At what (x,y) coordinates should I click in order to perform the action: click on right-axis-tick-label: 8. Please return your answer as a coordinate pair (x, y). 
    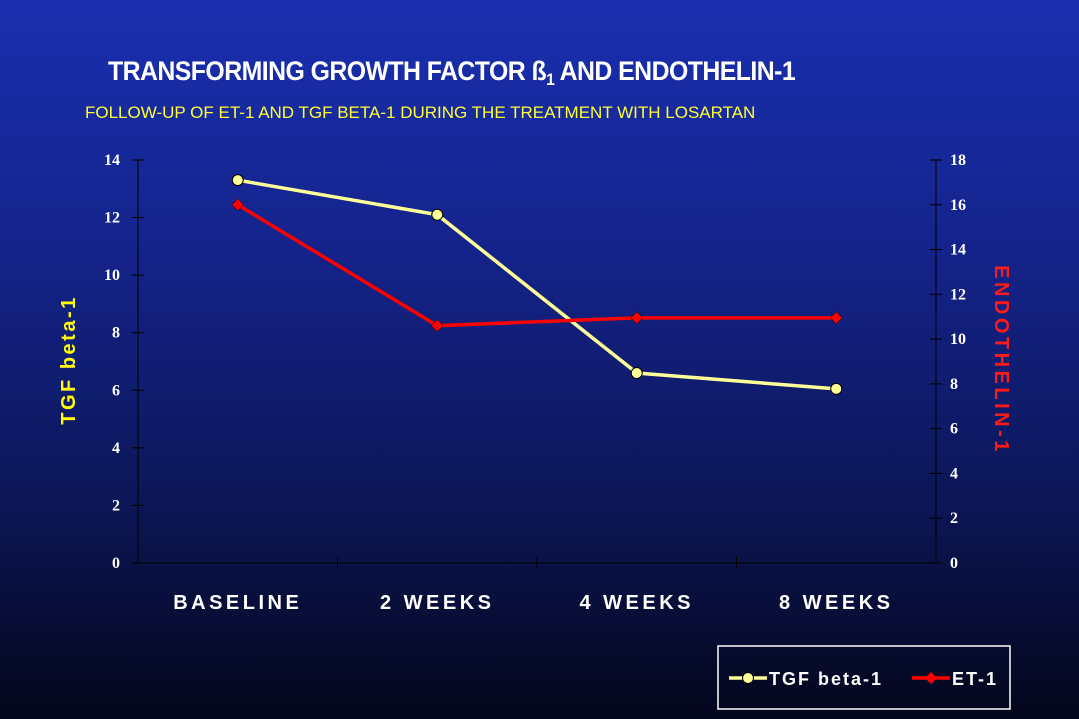
    Looking at the image, I should click on (954, 384).